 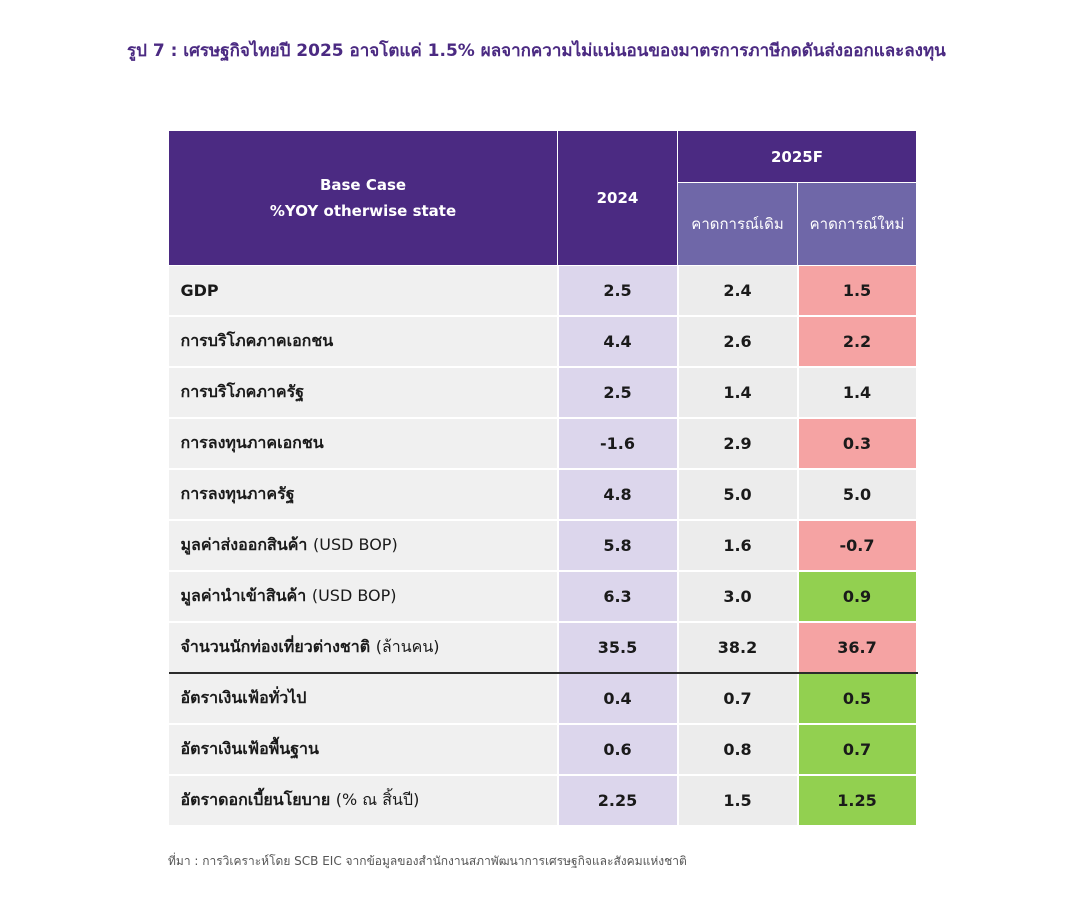 What do you see at coordinates (857, 291) in the screenshot?
I see `value-new-forecast: 1.5` at bounding box center [857, 291].